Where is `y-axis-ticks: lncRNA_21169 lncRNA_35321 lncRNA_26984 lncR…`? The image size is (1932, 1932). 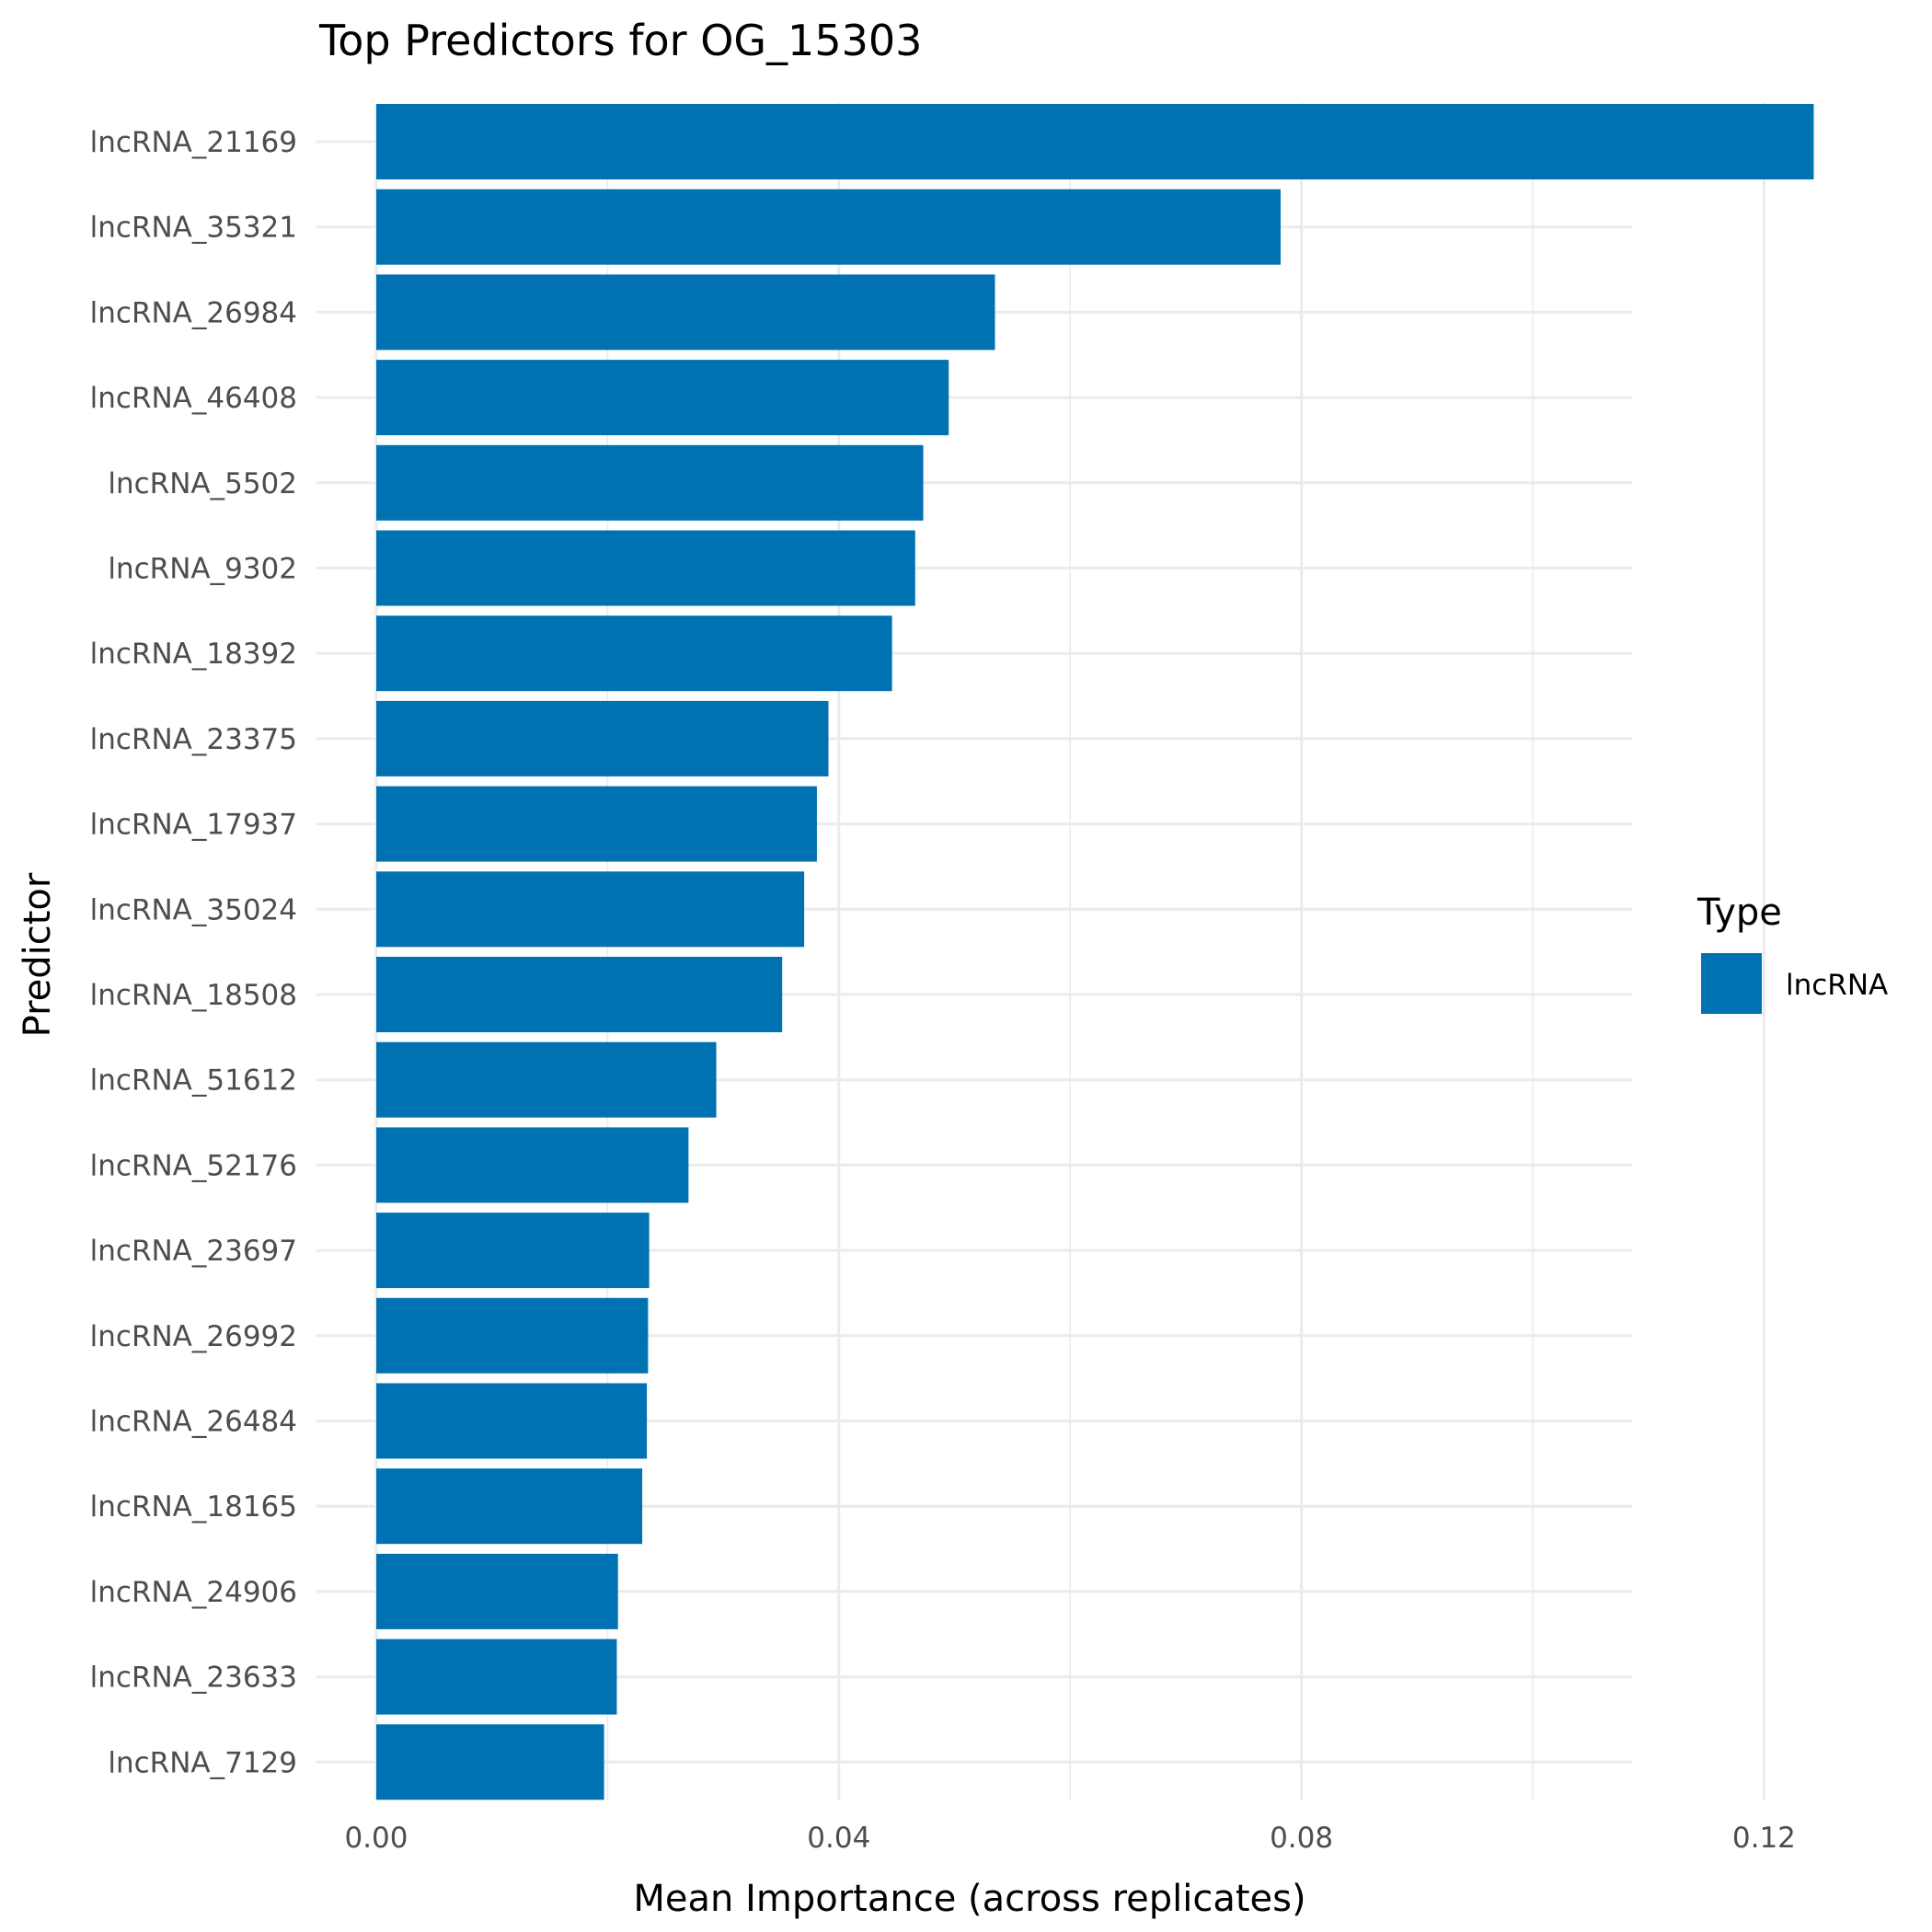 y-axis-ticks: lncRNA_21169 lncRNA_35321 lncRNA_26984 lncR… is located at coordinates (193, 952).